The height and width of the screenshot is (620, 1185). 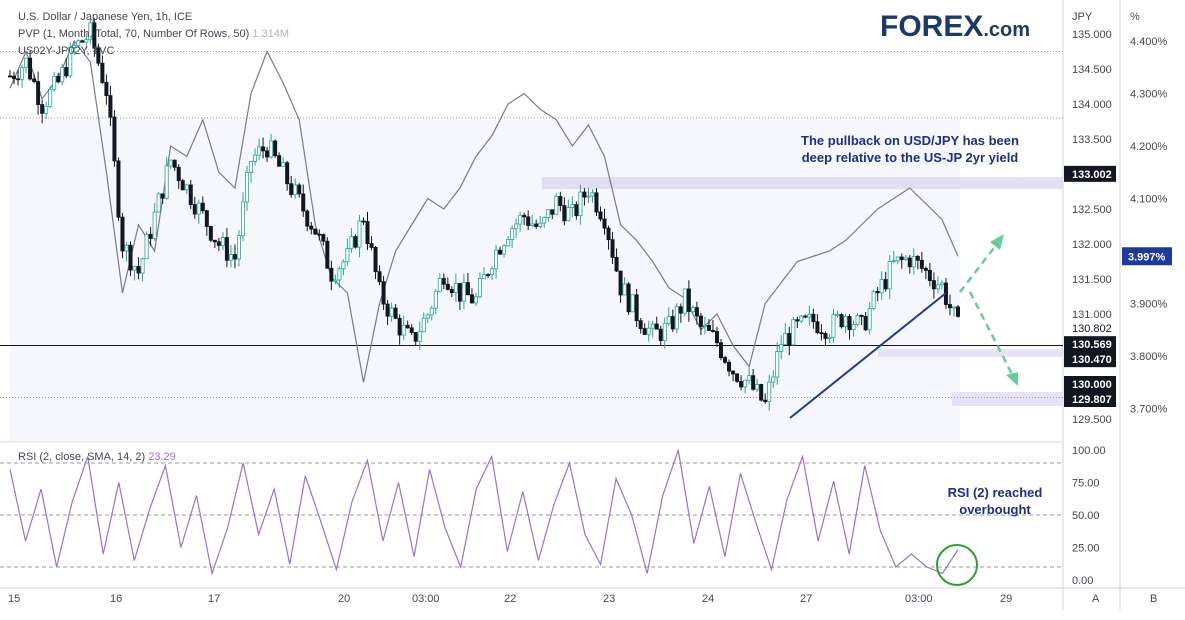 What do you see at coordinates (980, 266) in the screenshot?
I see `projection-up-line` at bounding box center [980, 266].